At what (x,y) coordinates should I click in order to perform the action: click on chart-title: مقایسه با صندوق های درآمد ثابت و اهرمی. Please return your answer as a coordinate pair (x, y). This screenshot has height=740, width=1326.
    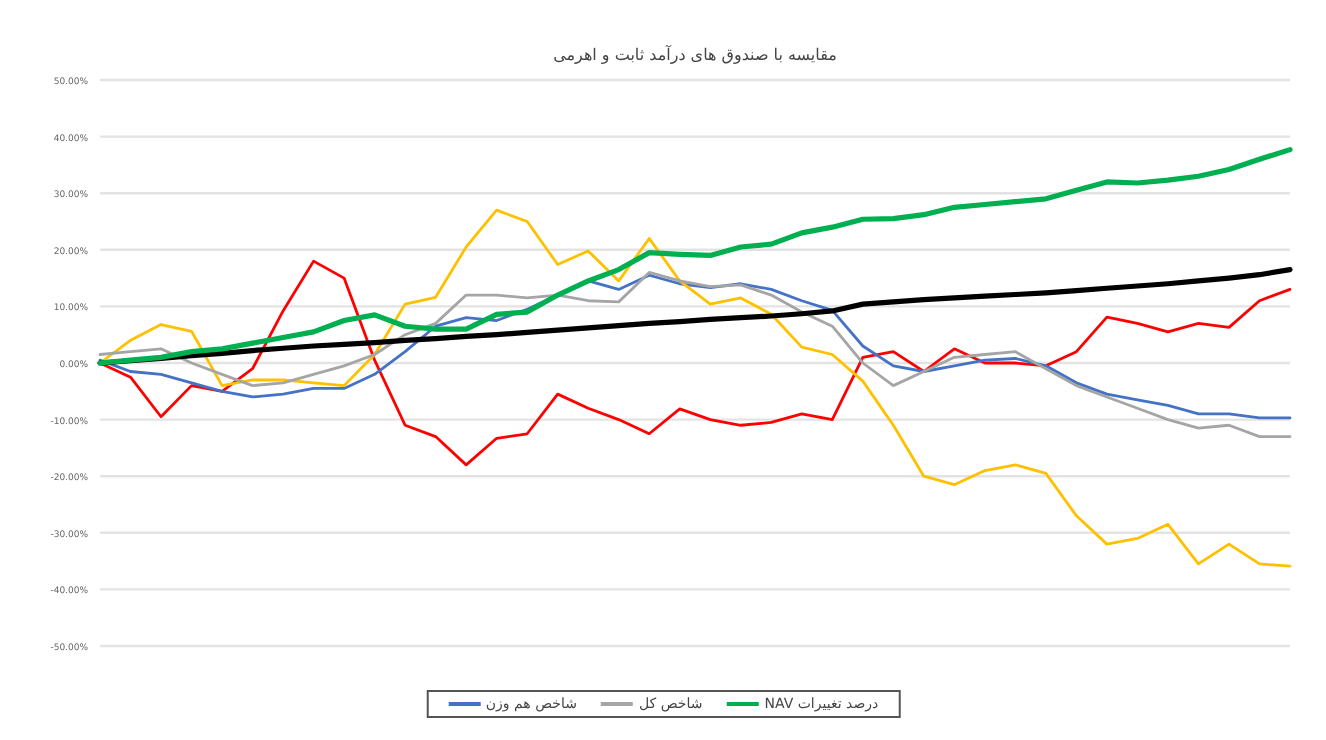
    Looking at the image, I should click on (695, 54).